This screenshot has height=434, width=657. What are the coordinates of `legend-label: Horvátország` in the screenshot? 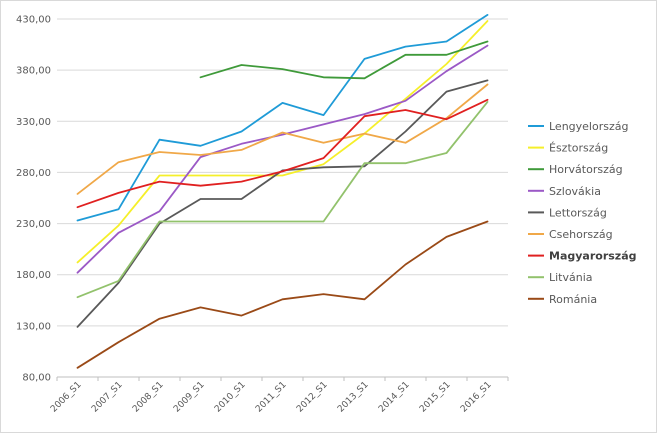 It's located at (586, 169).